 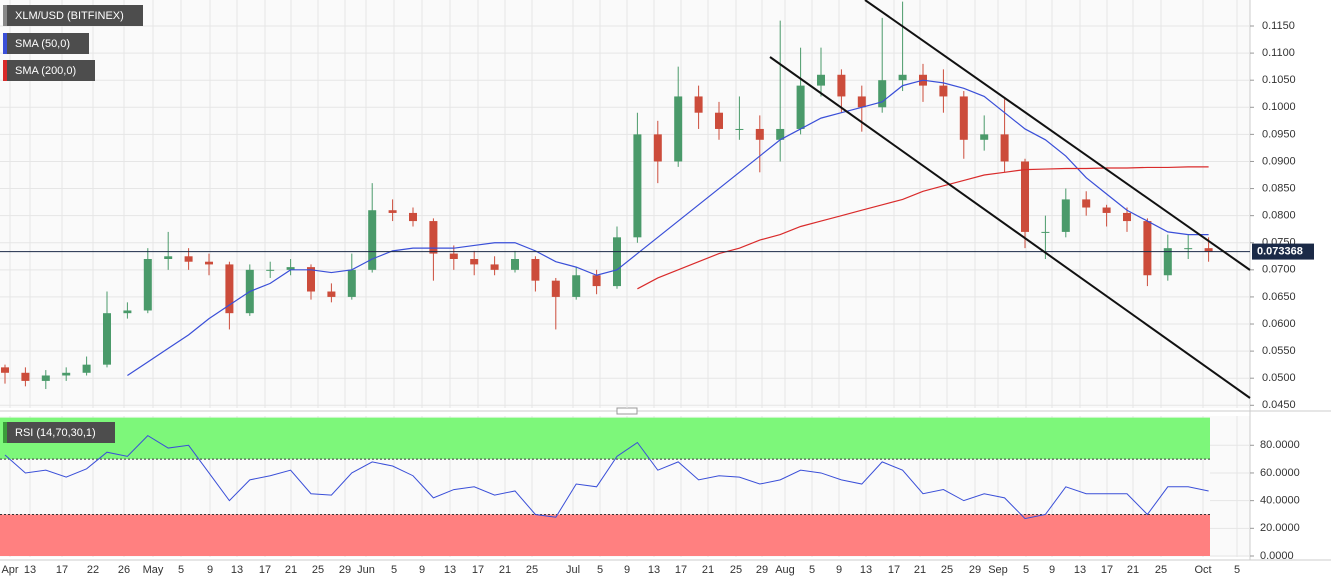 What do you see at coordinates (605, 438) in the screenshot?
I see `overbought-zone` at bounding box center [605, 438].